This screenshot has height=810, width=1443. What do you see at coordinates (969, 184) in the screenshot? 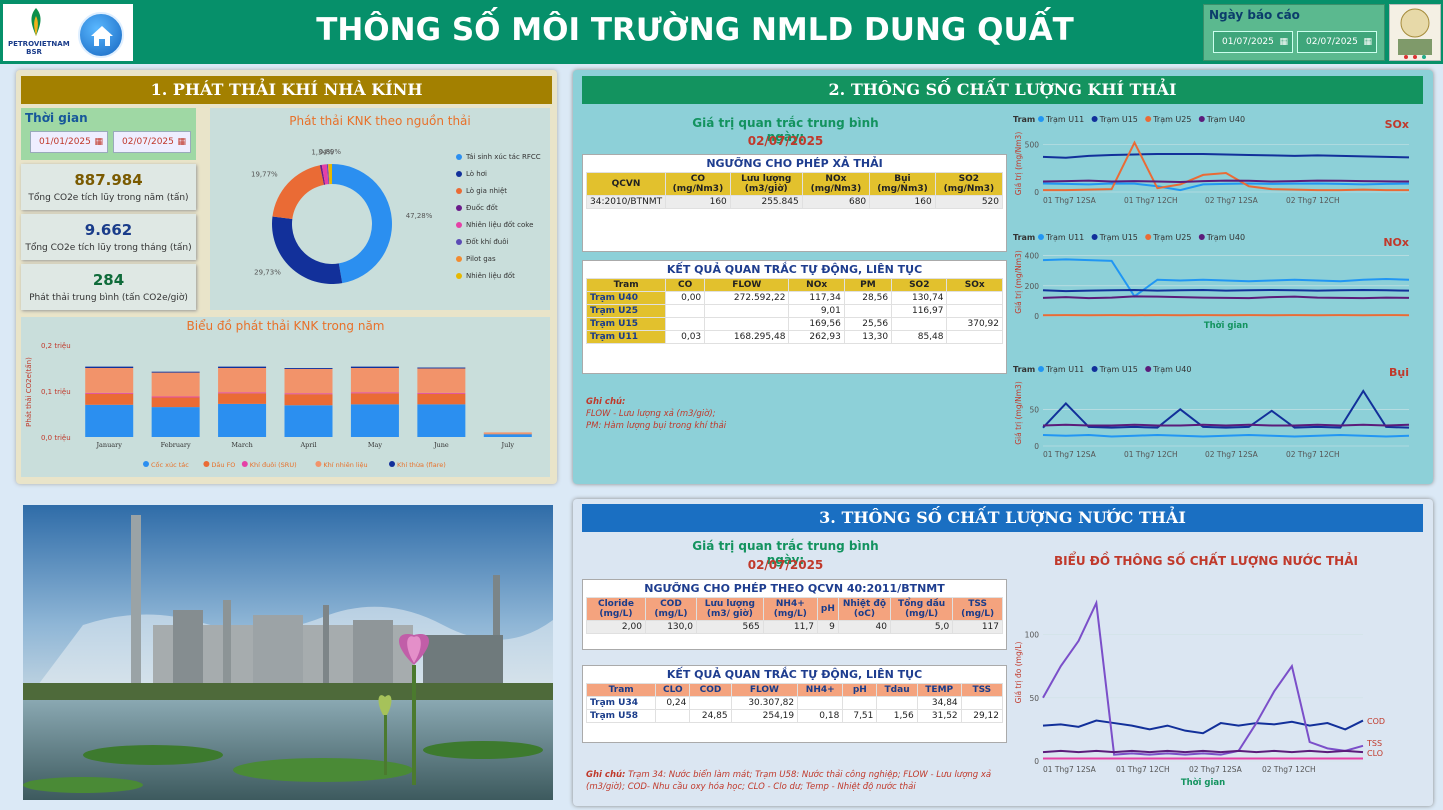
I see `column-header: SO2 (mg/Nm3)` at bounding box center [969, 184].